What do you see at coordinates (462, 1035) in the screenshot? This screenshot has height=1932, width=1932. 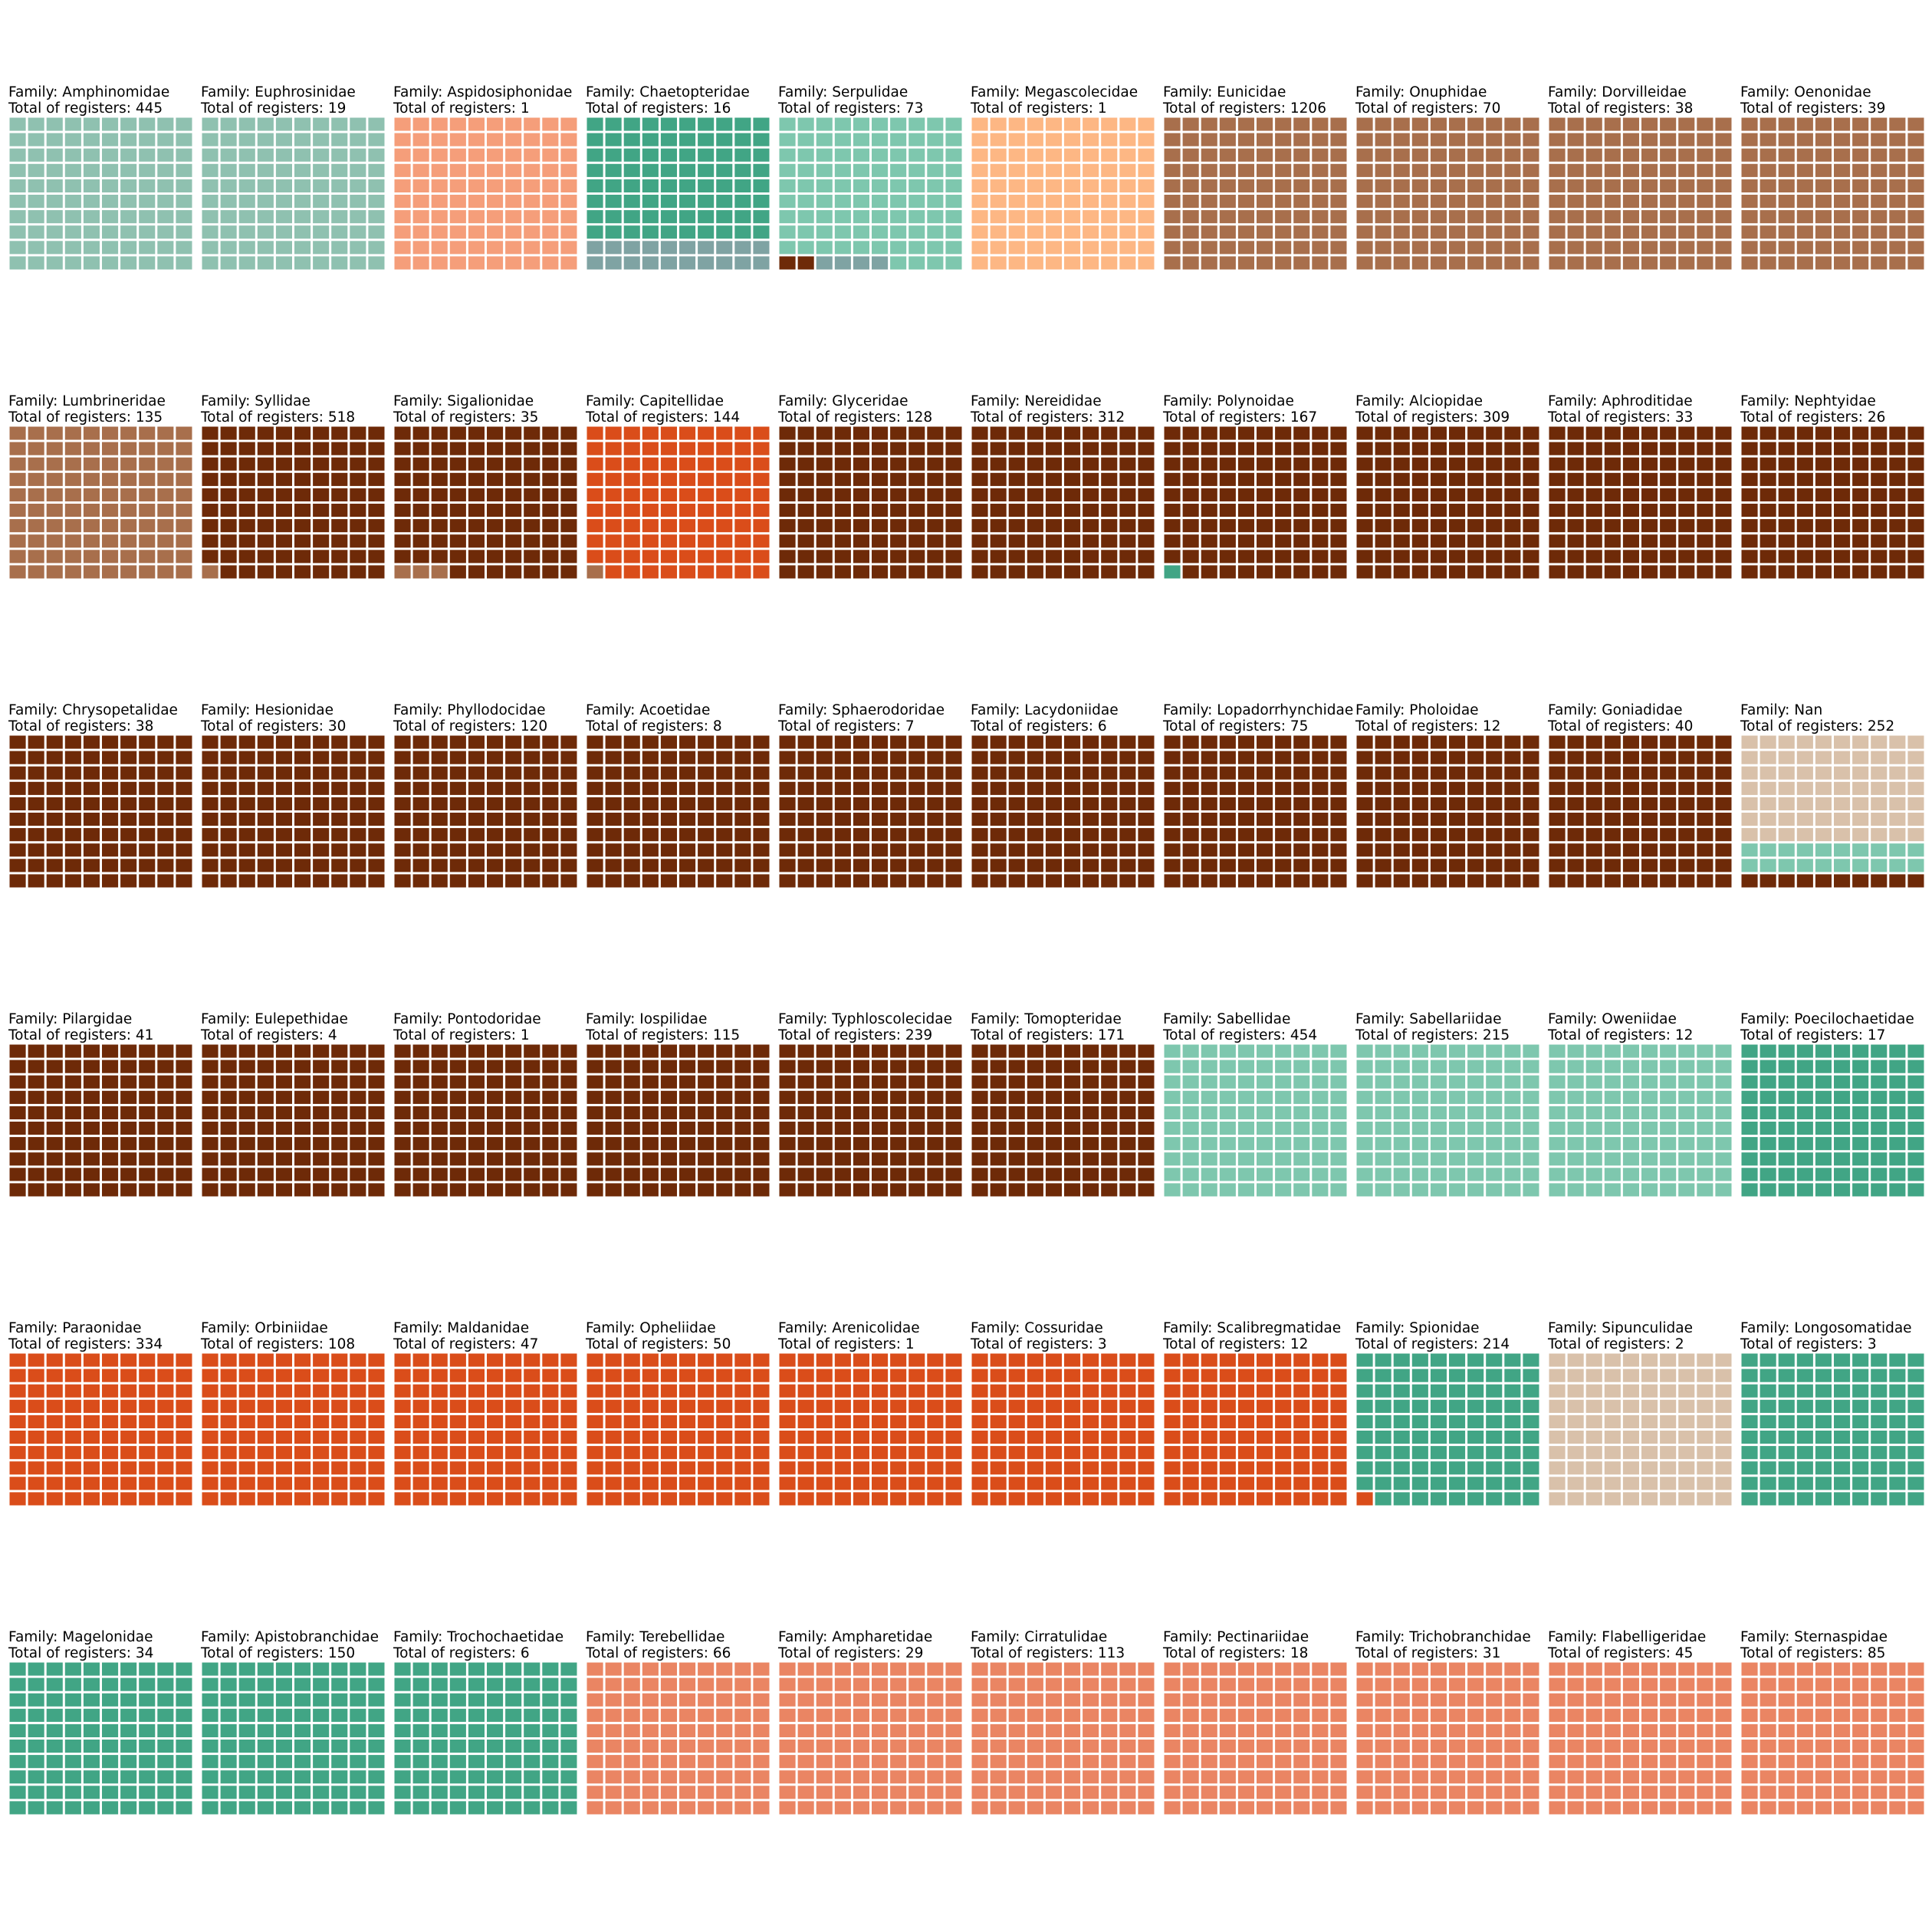 I see `panel-total-label: Total of registers: 1` at bounding box center [462, 1035].